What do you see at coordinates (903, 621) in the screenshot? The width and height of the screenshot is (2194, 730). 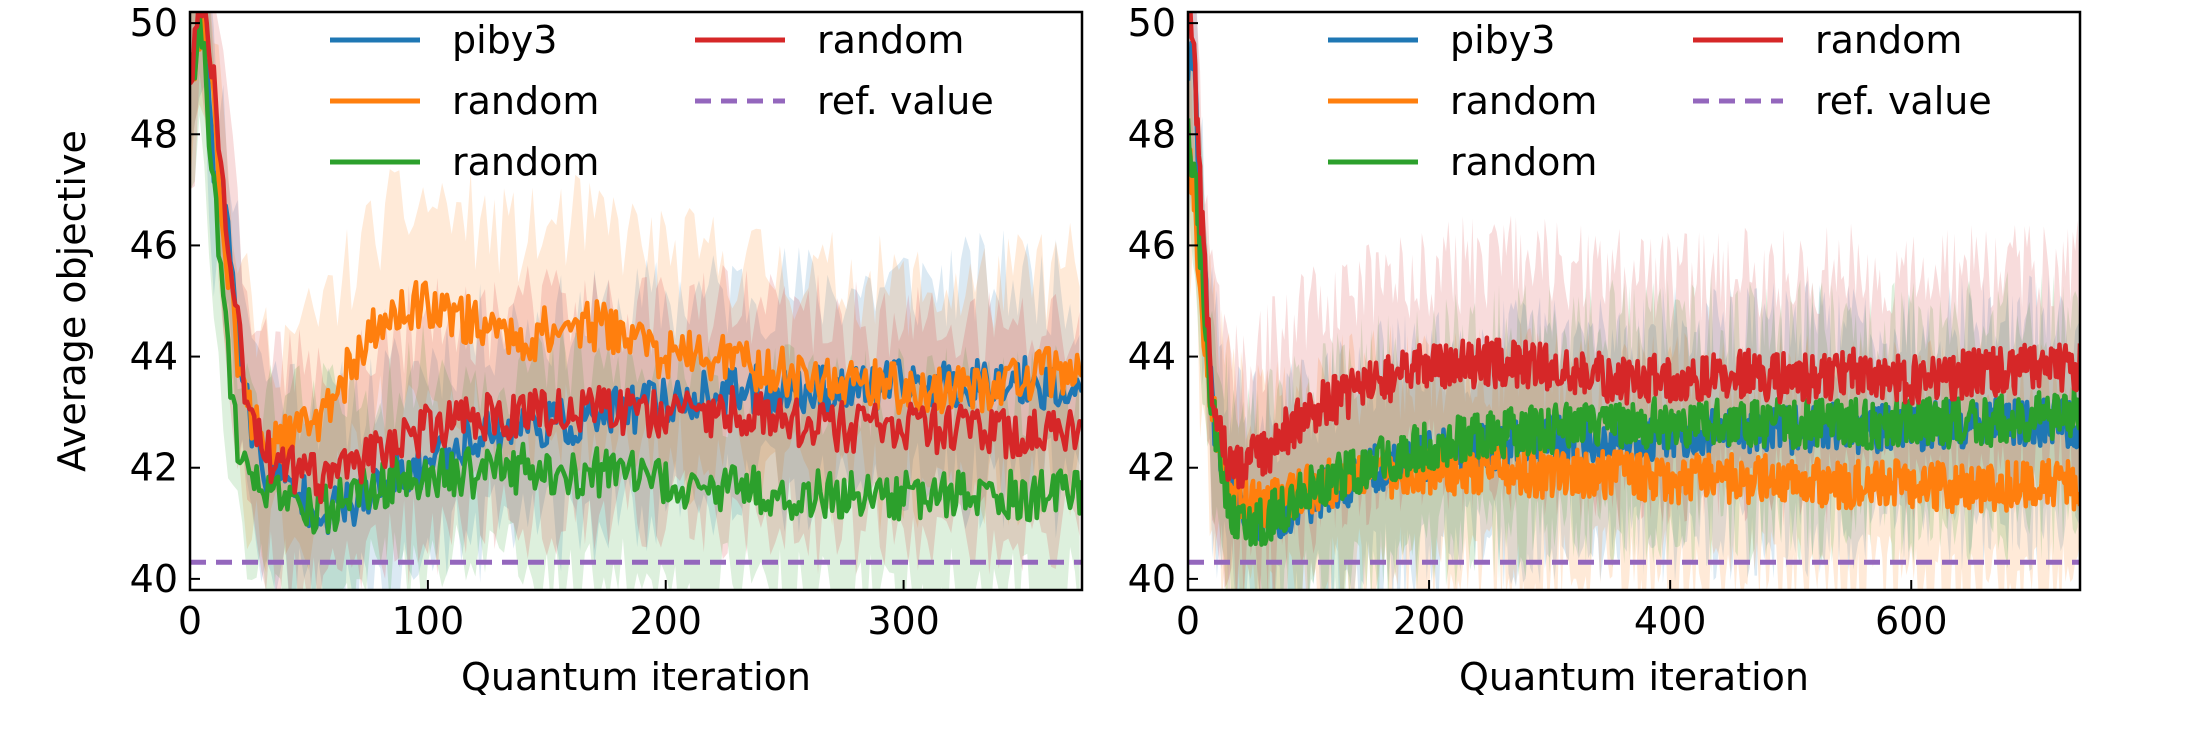 I see `x-tick-label: 300` at bounding box center [903, 621].